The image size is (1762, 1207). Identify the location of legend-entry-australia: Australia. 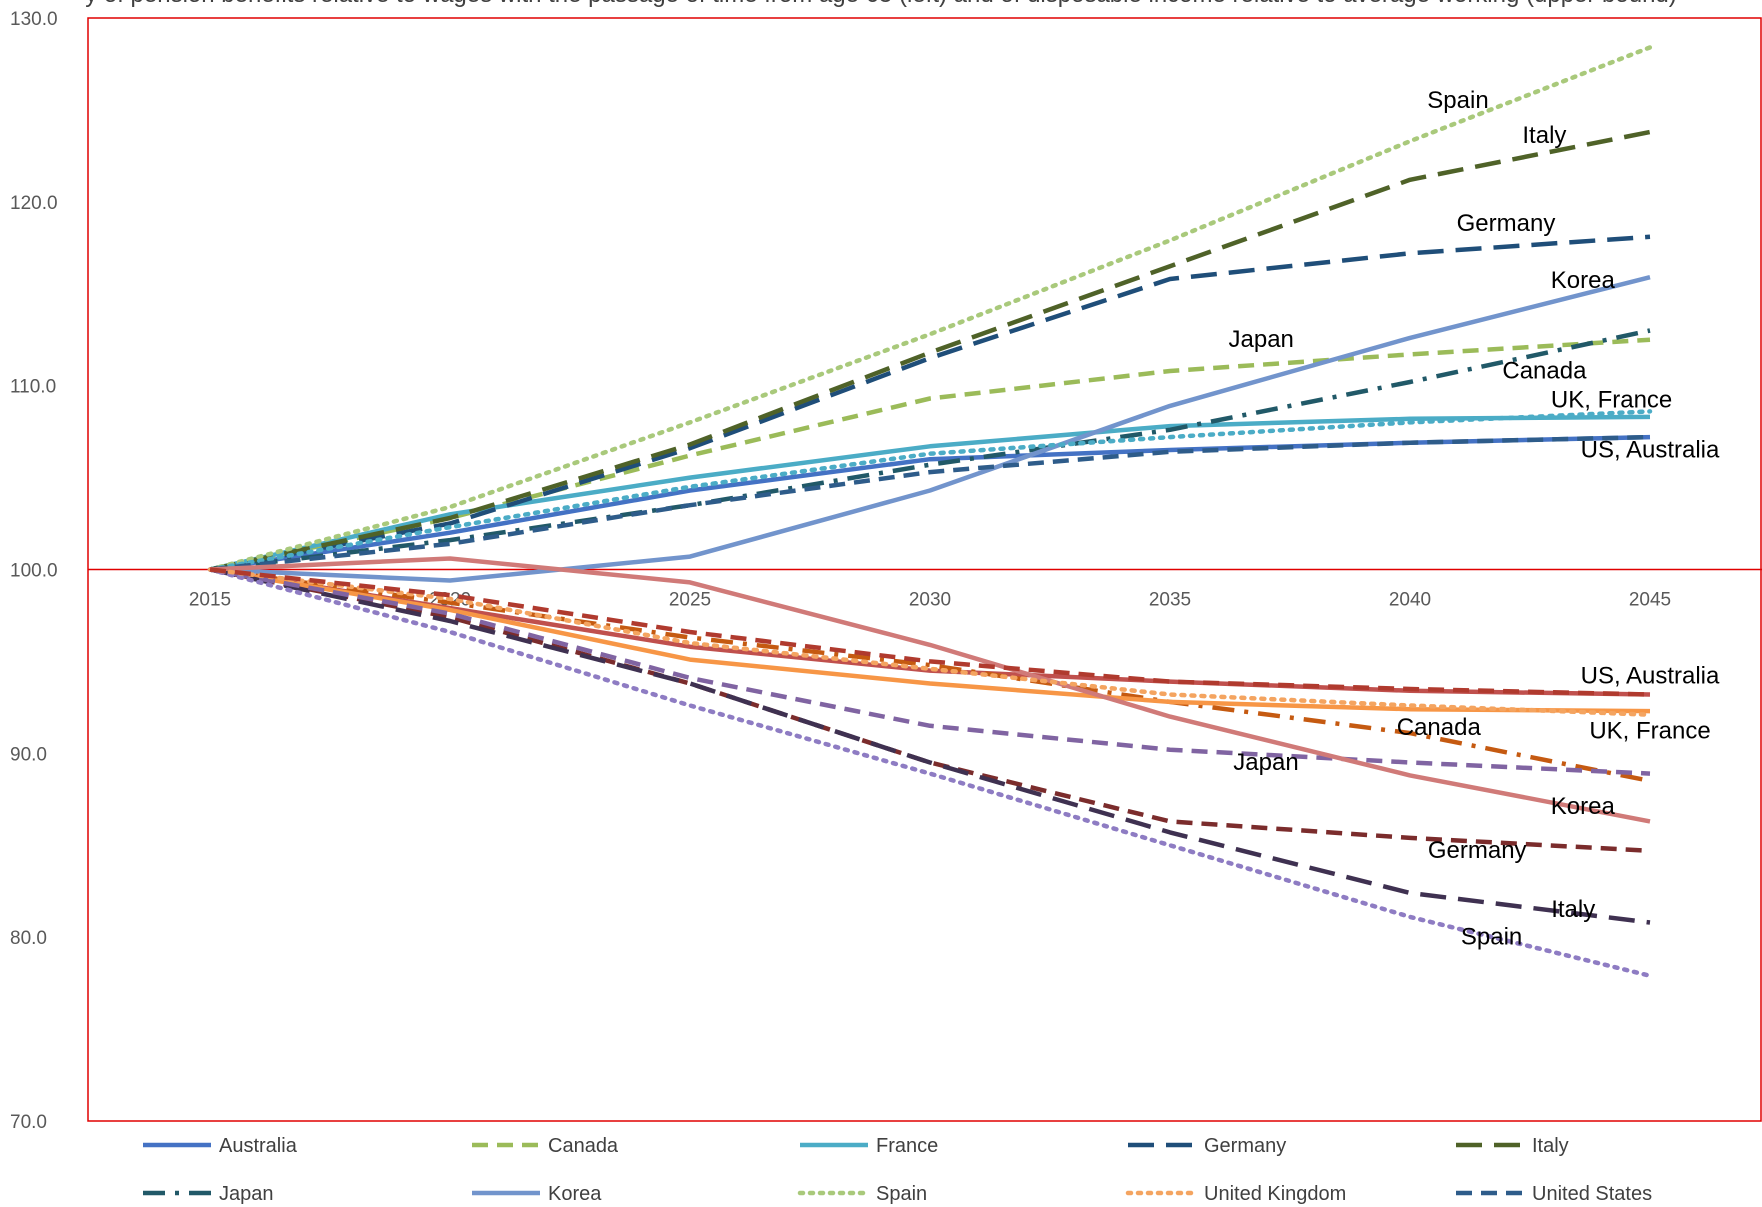
(220, 1146).